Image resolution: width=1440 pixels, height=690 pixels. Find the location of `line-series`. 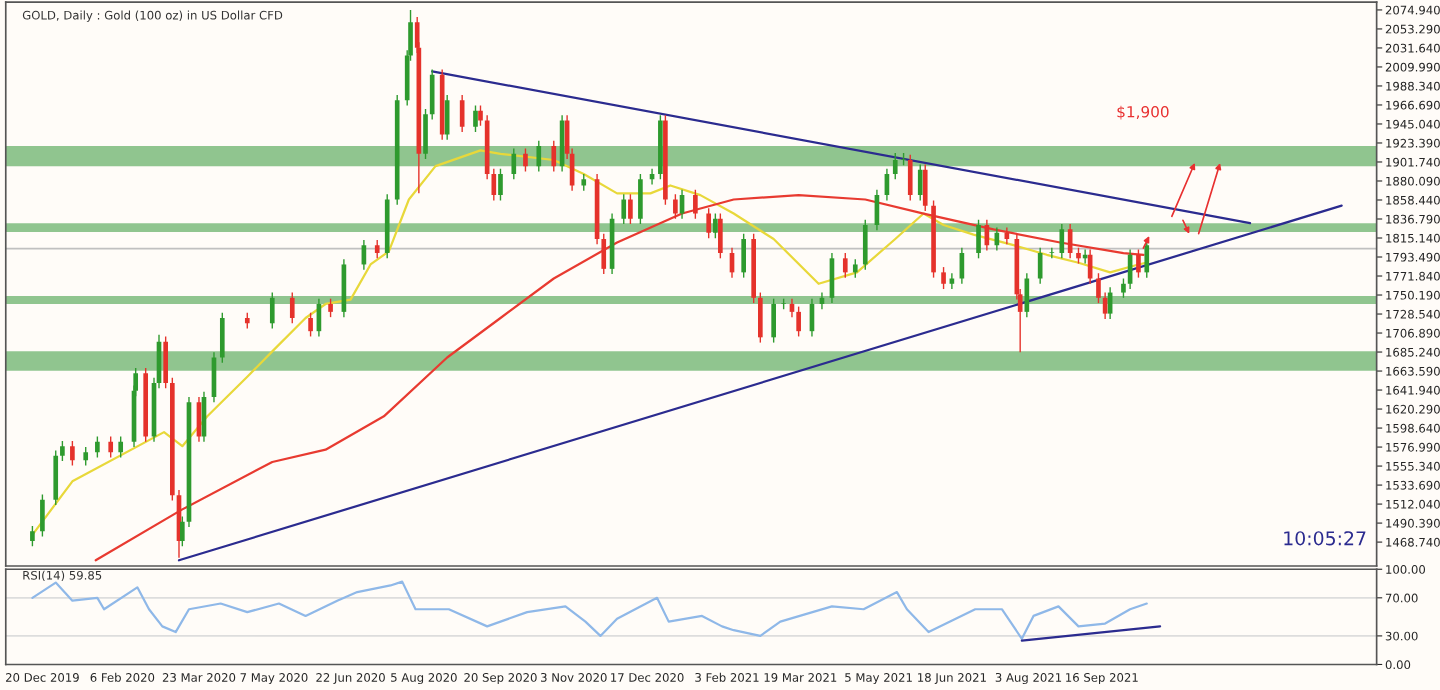

line-series is located at coordinates (589, 610).